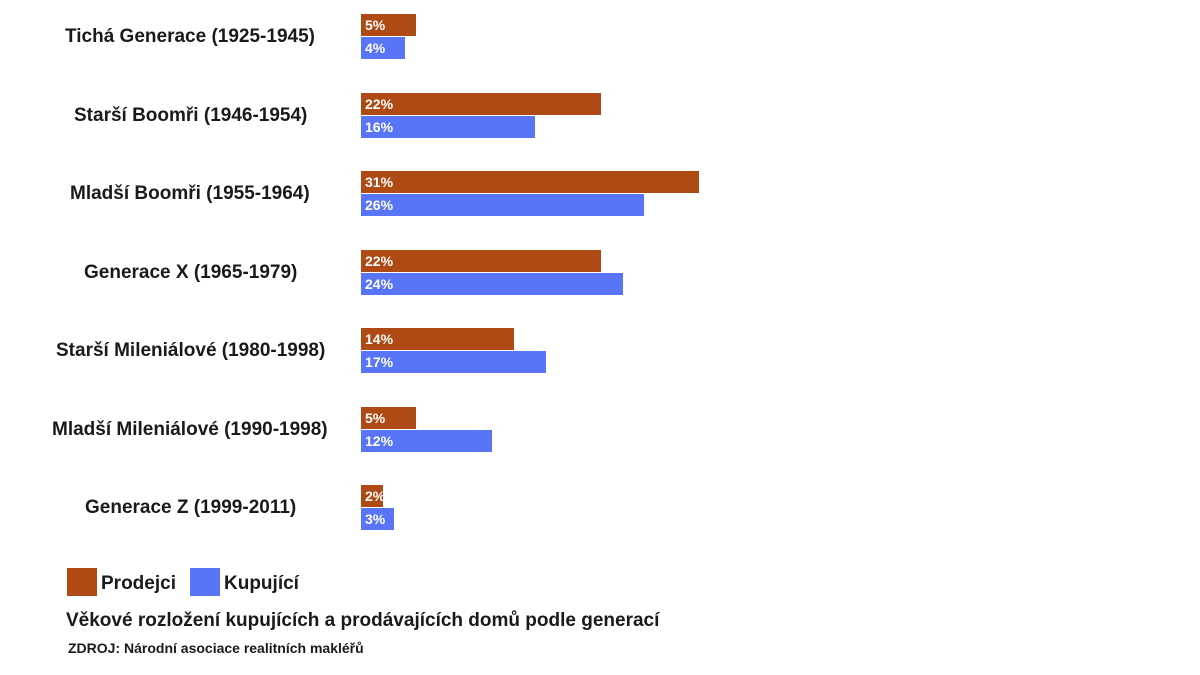 Image resolution: width=1200 pixels, height=675 pixels. Describe the element at coordinates (261, 583) in the screenshot. I see `legend-label-kupujici: Kupující` at that location.